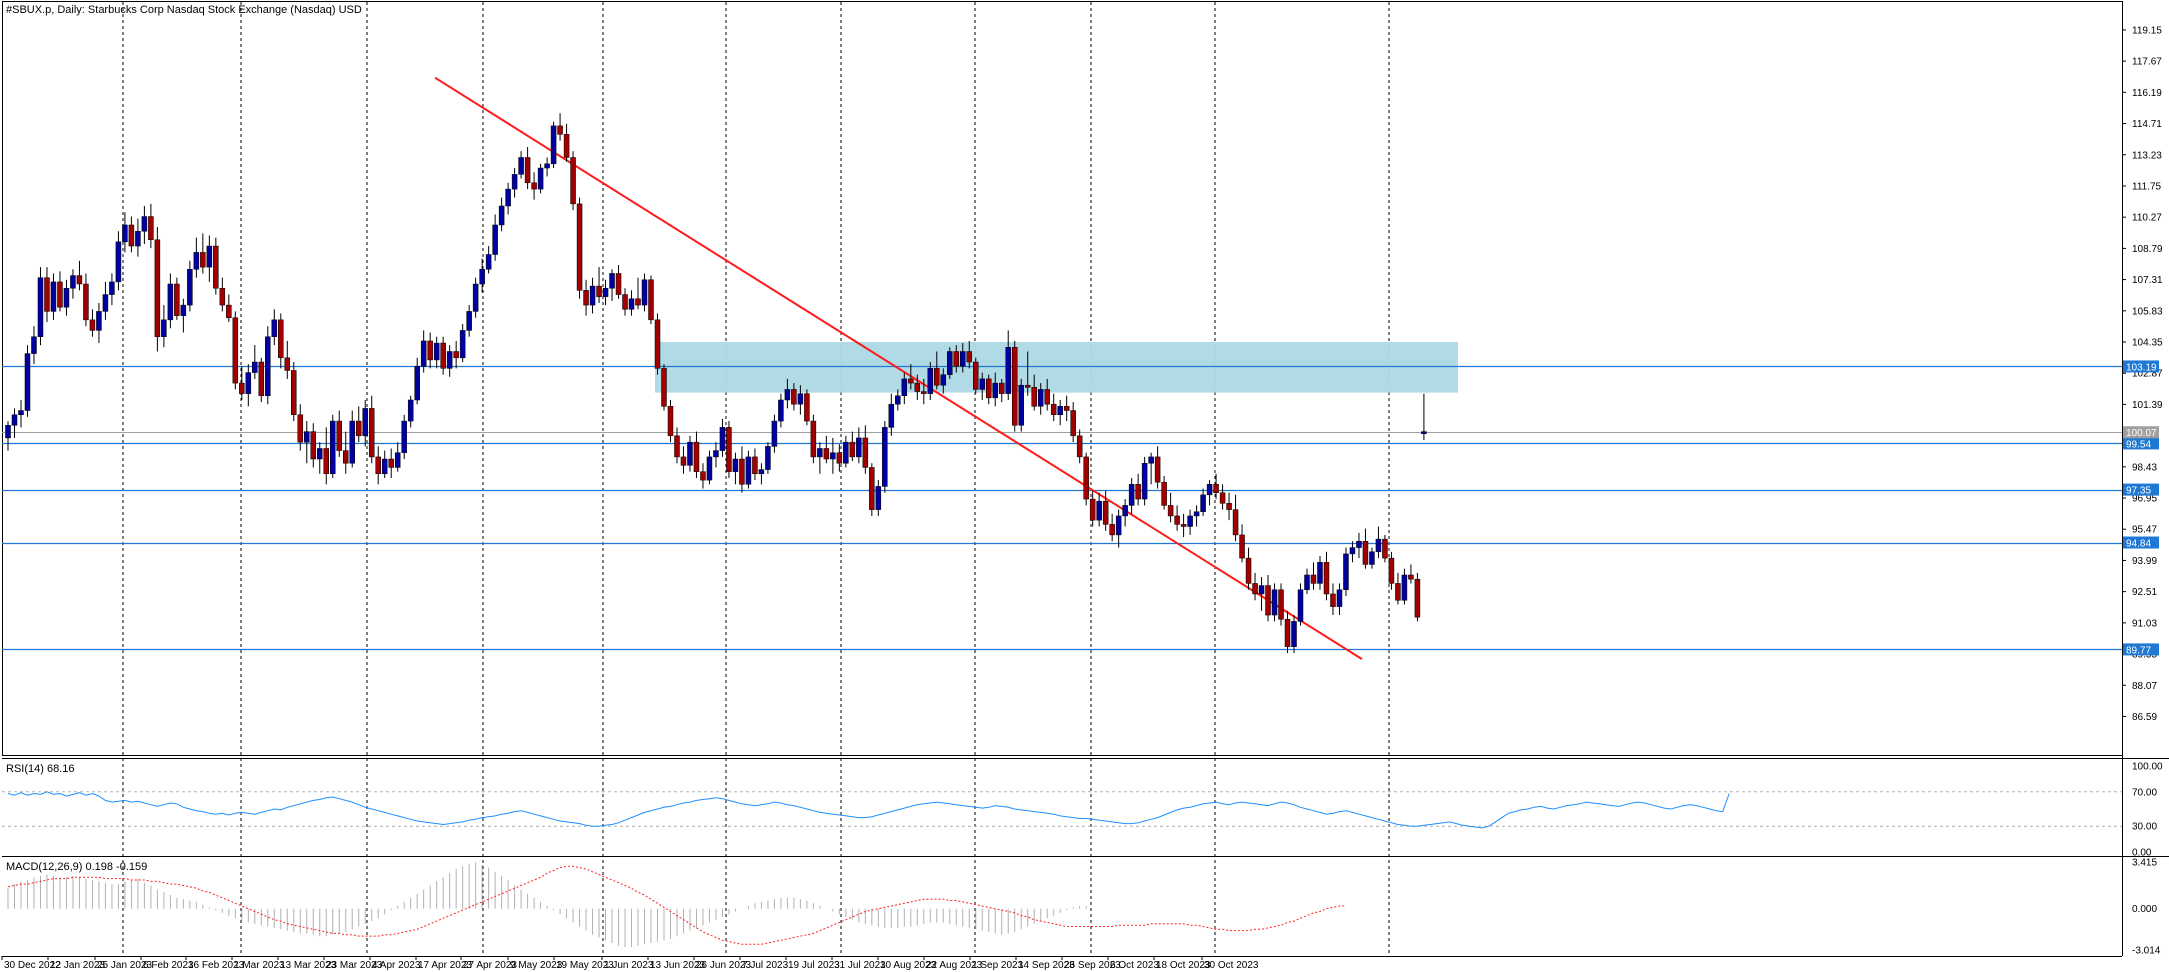 The image size is (2169, 972). I want to click on current-price-badge, so click(2141, 432).